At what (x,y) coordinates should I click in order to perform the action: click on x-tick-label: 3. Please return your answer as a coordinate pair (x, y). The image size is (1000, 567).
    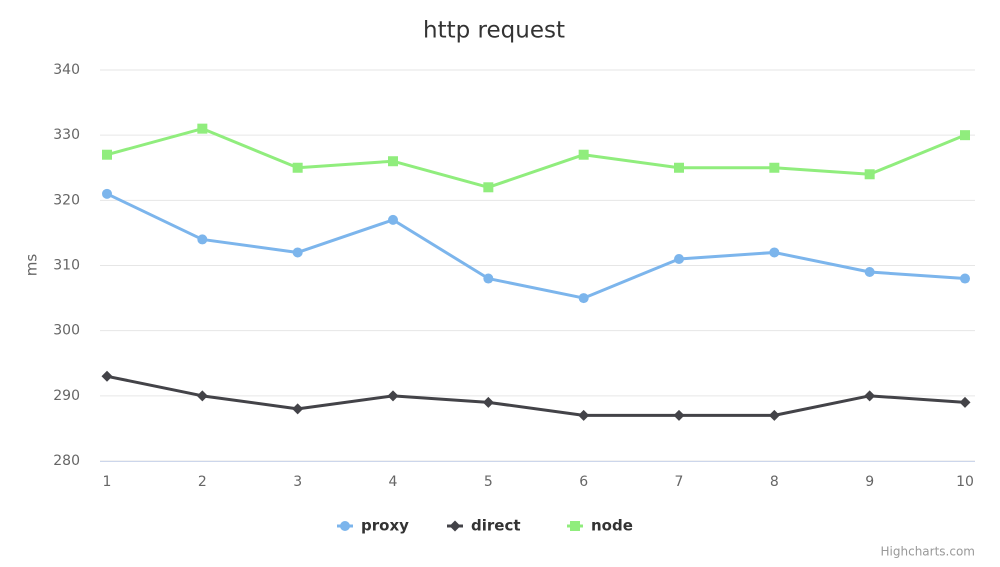
    Looking at the image, I should click on (297, 482).